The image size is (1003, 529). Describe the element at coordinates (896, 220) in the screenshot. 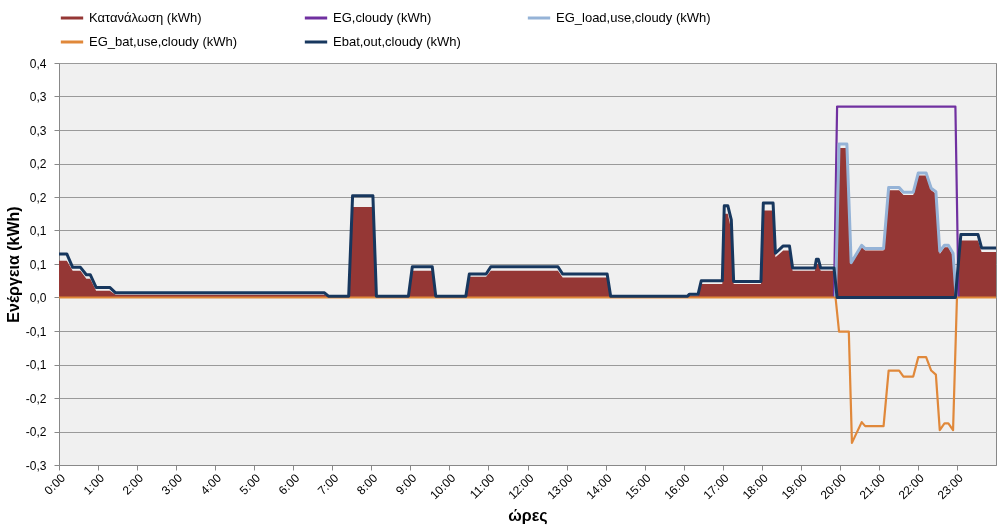

I see `line-series` at that location.